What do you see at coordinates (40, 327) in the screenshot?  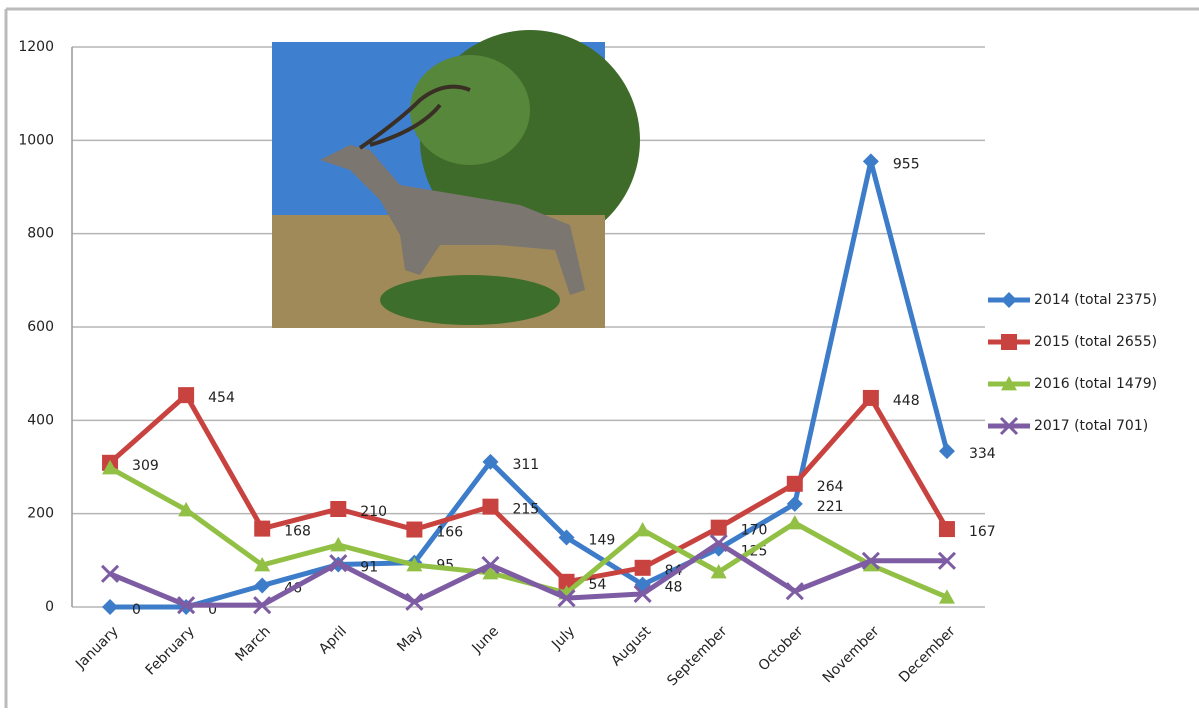 I see `y-tick-label: 600` at bounding box center [40, 327].